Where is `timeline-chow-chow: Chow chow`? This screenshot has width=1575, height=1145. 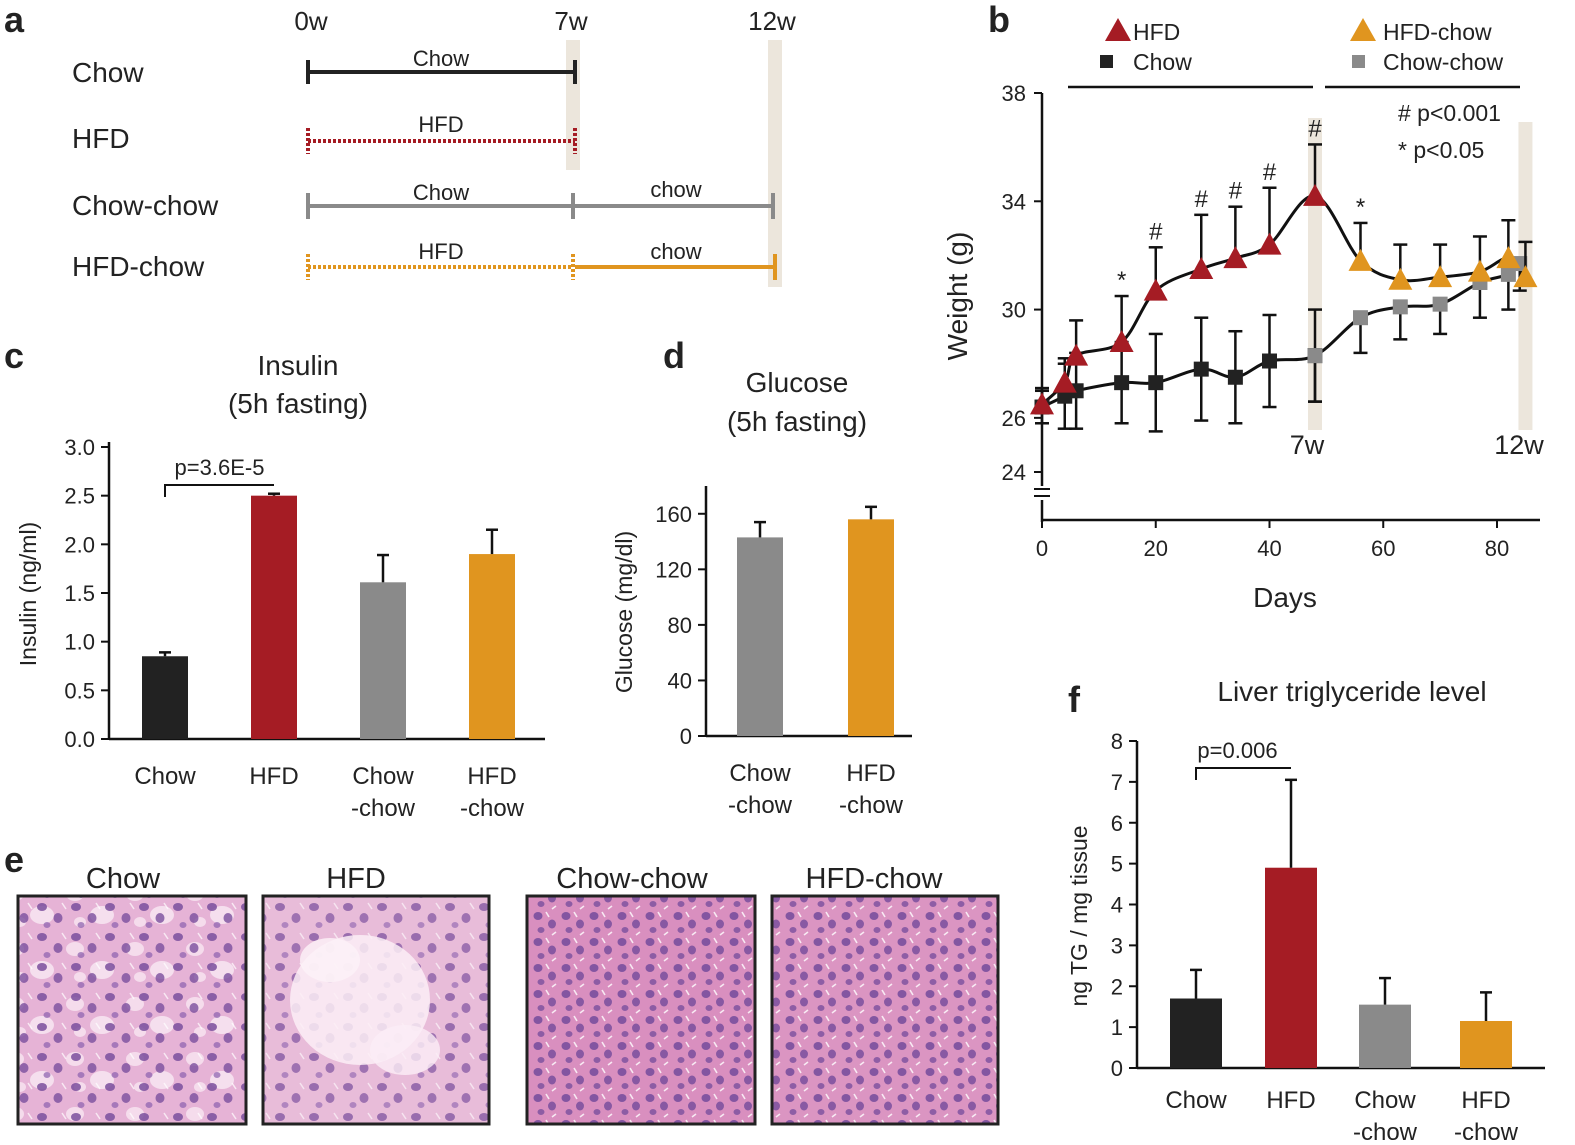
timeline-chow-chow: Chow chow is located at coordinates (540, 198).